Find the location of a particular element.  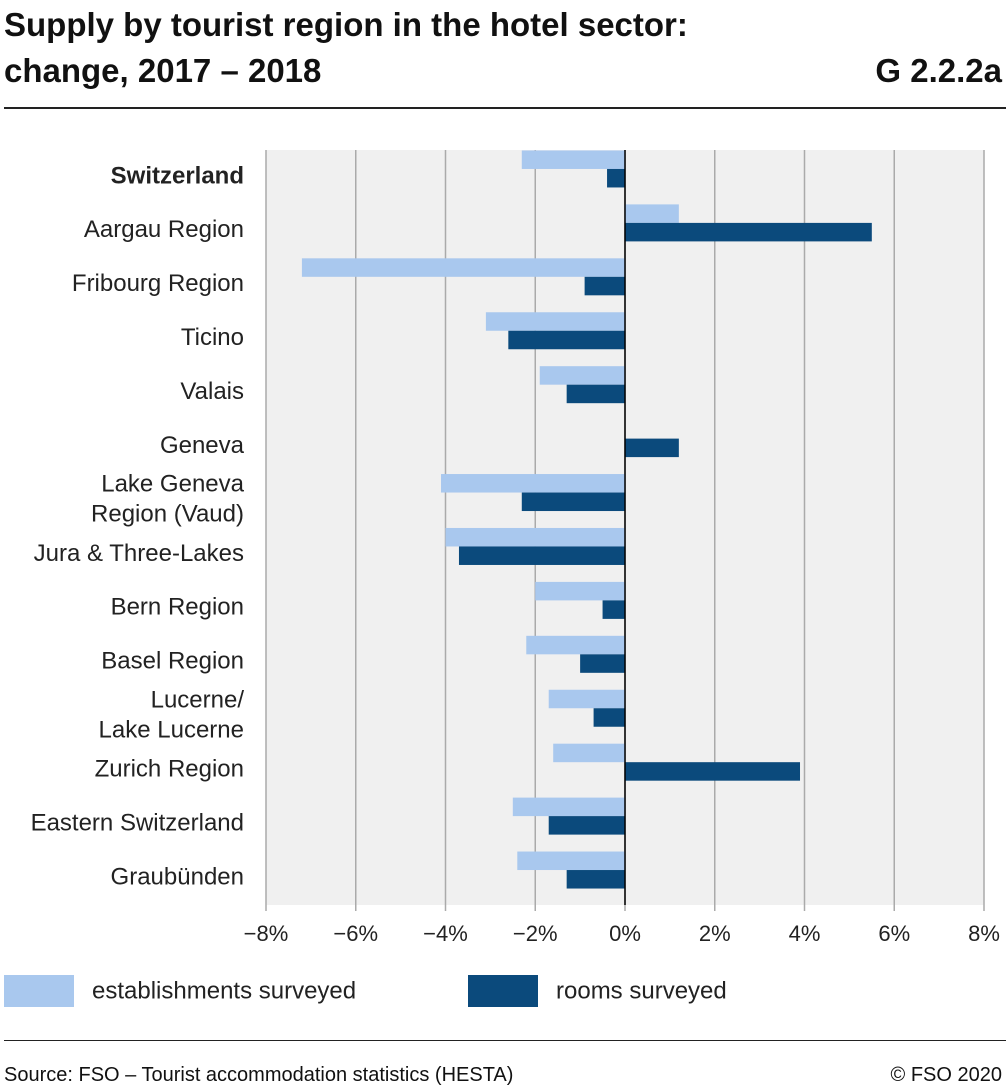

x-tick-label: 2% is located at coordinates (715, 933).